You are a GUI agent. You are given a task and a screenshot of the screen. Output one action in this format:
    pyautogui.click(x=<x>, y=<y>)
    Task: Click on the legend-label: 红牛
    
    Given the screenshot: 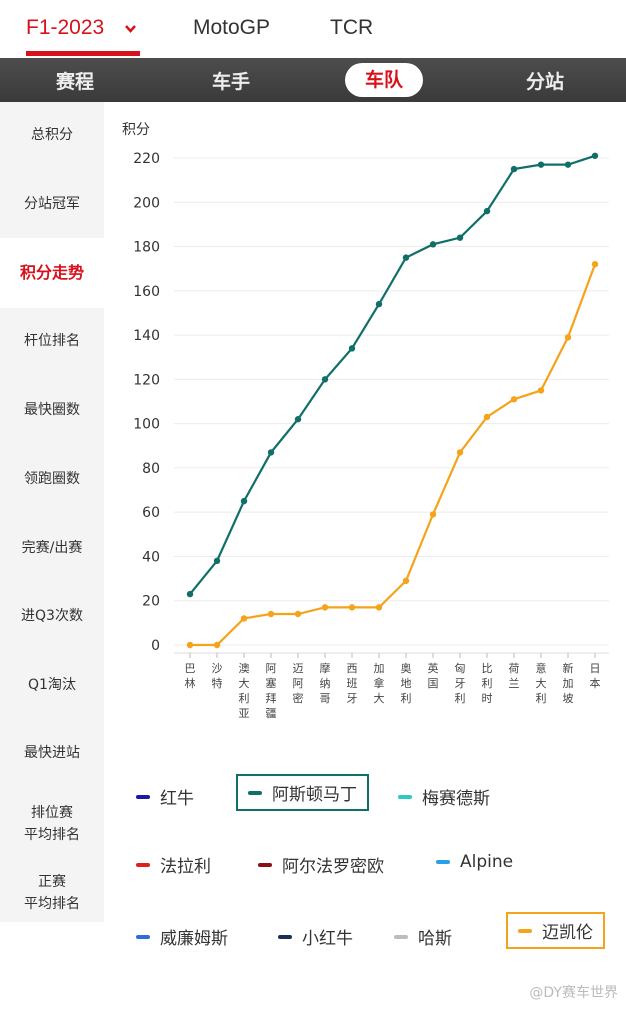 What is the action you would take?
    pyautogui.click(x=177, y=799)
    